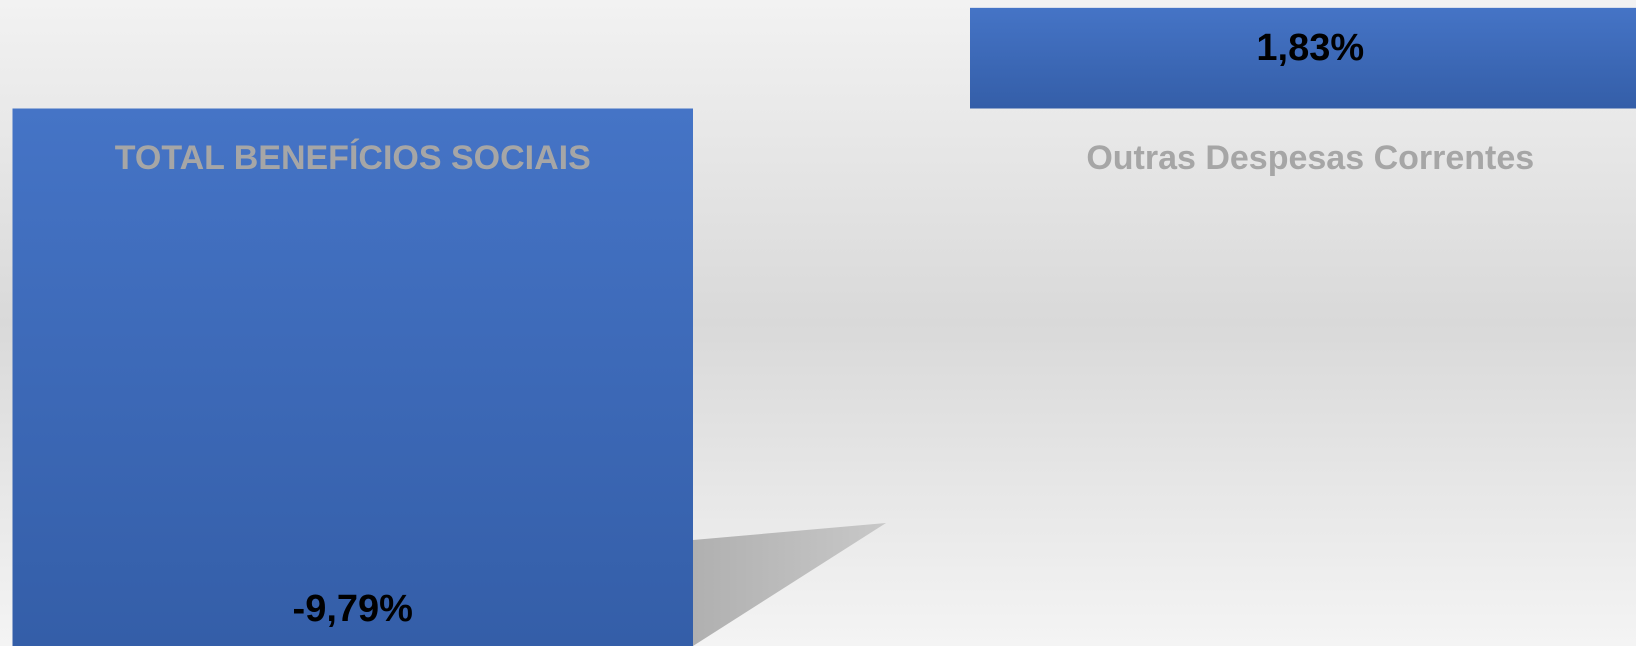 This screenshot has height=646, width=1636. I want to click on category-label: TOTAL BENEFÍCIOS SOCIAIS, so click(353, 158).